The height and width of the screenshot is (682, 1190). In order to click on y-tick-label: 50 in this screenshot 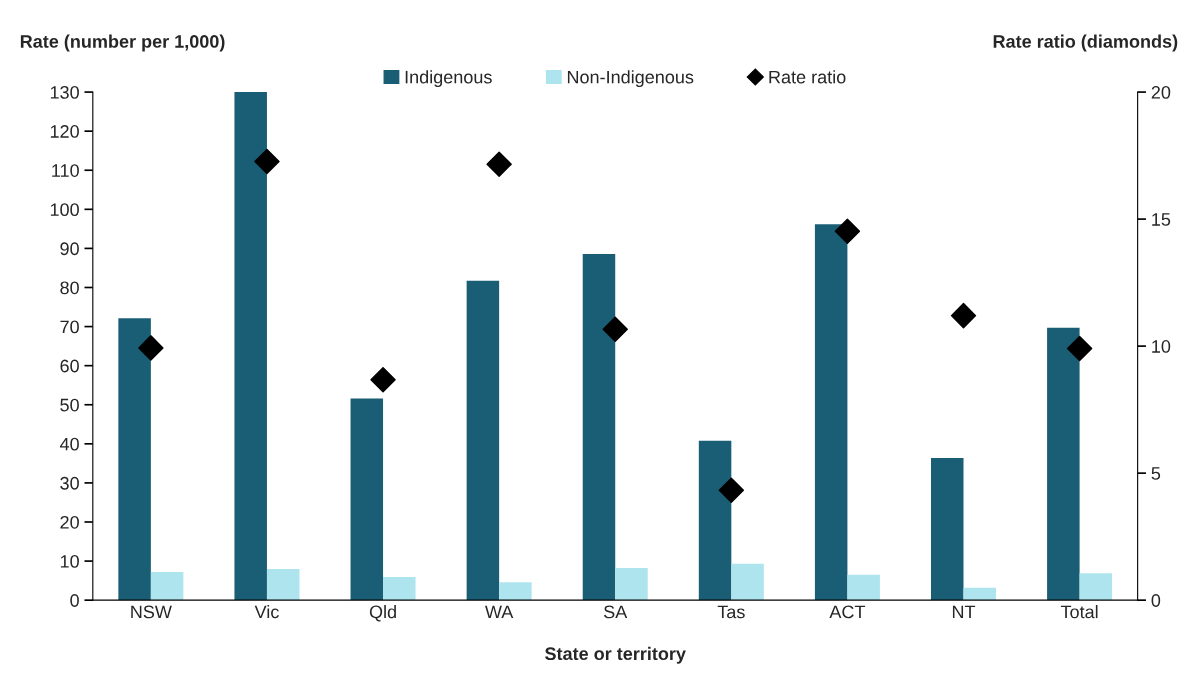, I will do `click(69, 405)`.